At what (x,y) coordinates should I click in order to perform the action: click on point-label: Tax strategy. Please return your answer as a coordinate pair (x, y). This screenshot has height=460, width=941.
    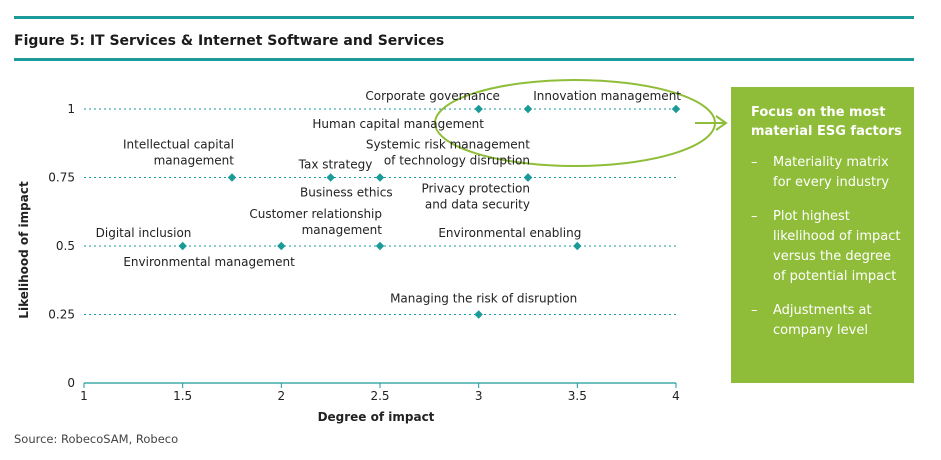
    Looking at the image, I should click on (335, 165).